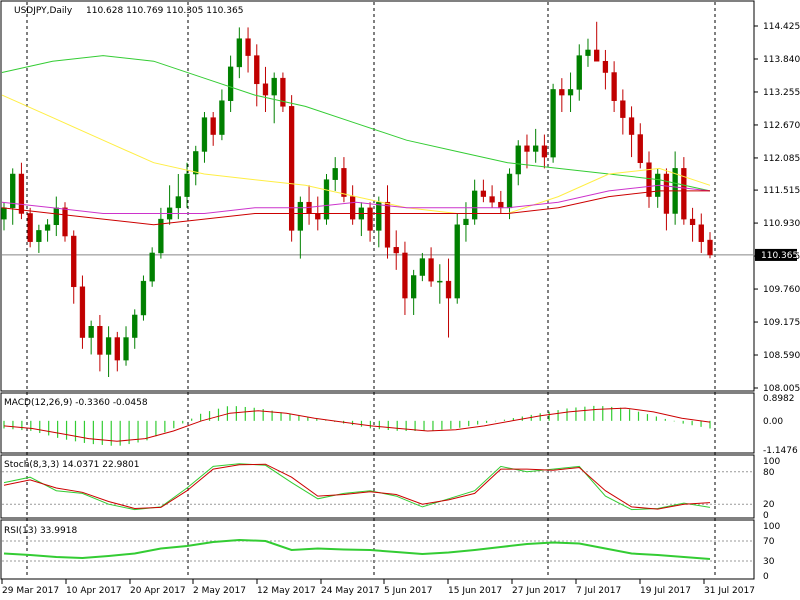 This screenshot has width=800, height=600. I want to click on stoch-tick-label: 100, so click(771, 462).